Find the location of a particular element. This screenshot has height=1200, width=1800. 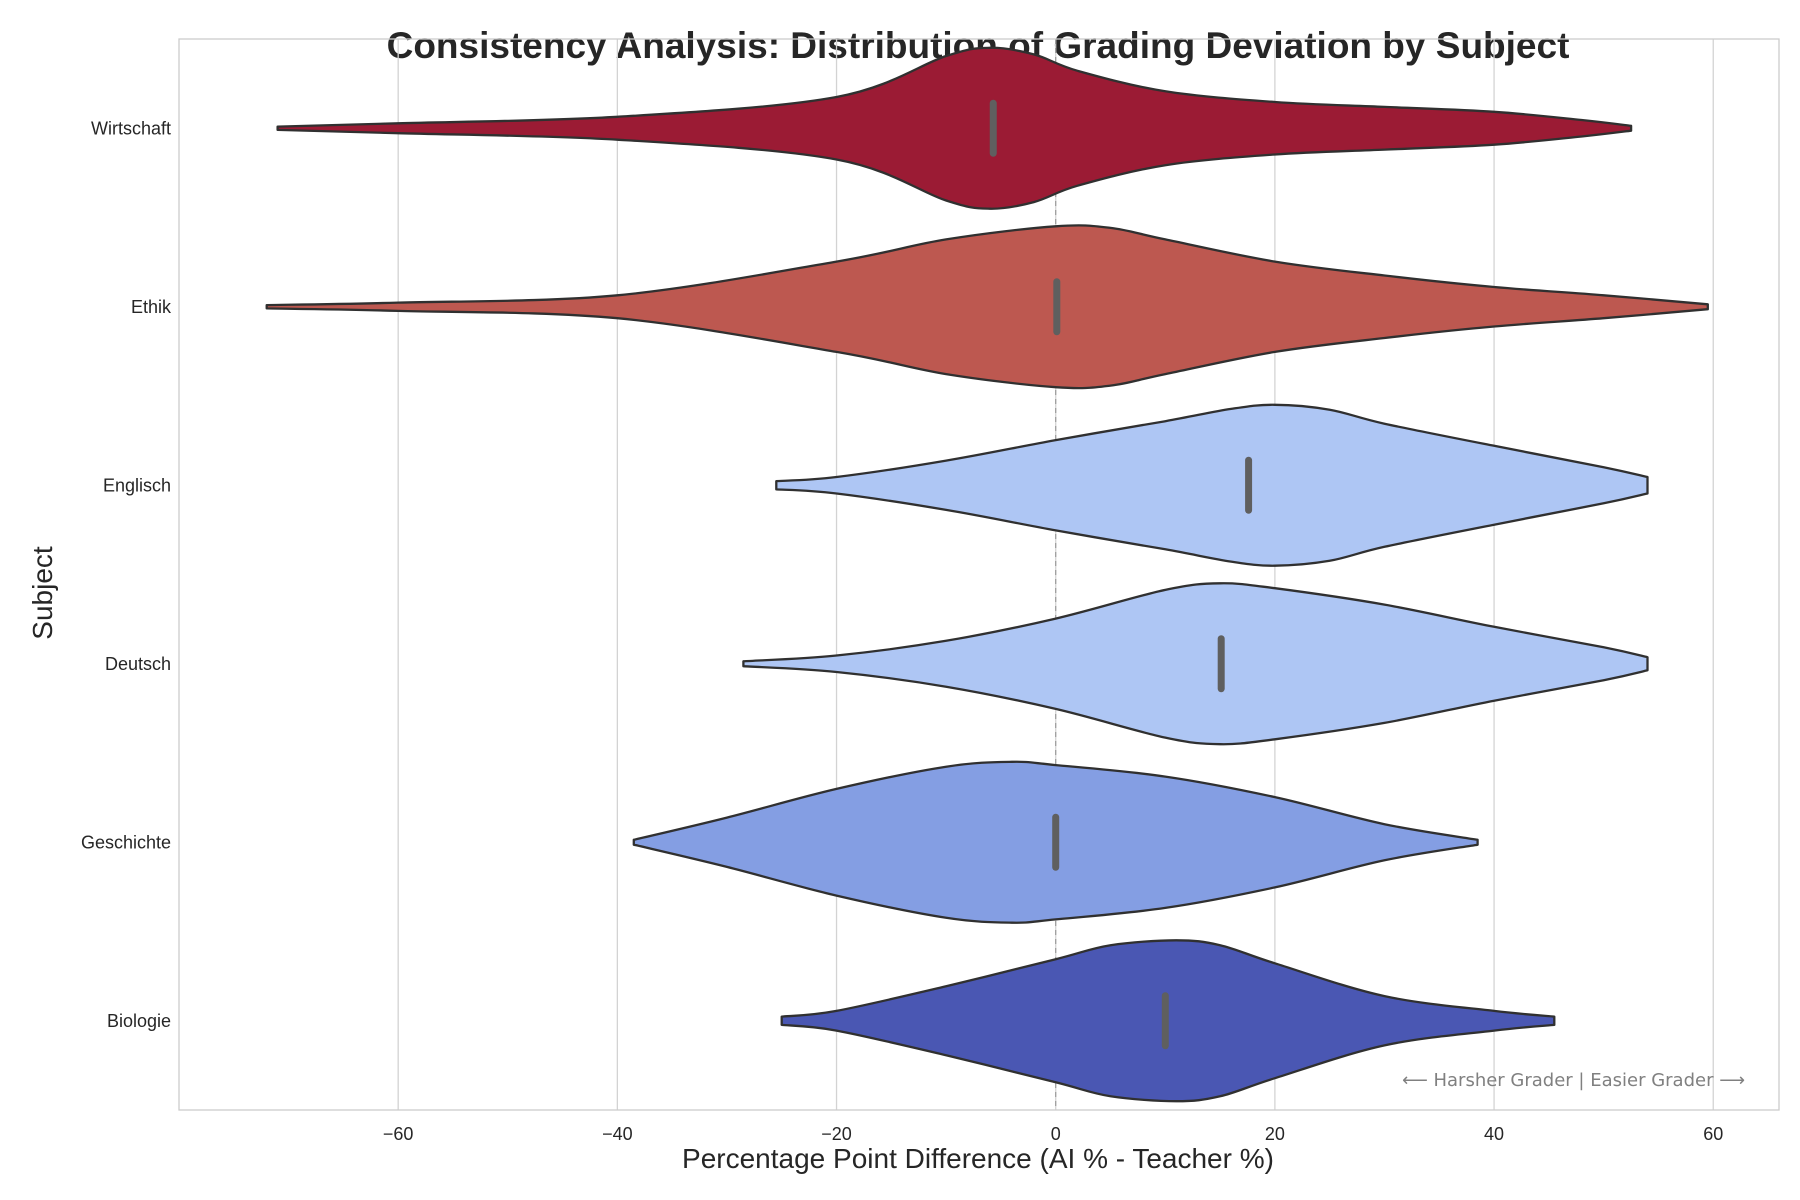

x-tick-label: 40 is located at coordinates (1494, 1134).